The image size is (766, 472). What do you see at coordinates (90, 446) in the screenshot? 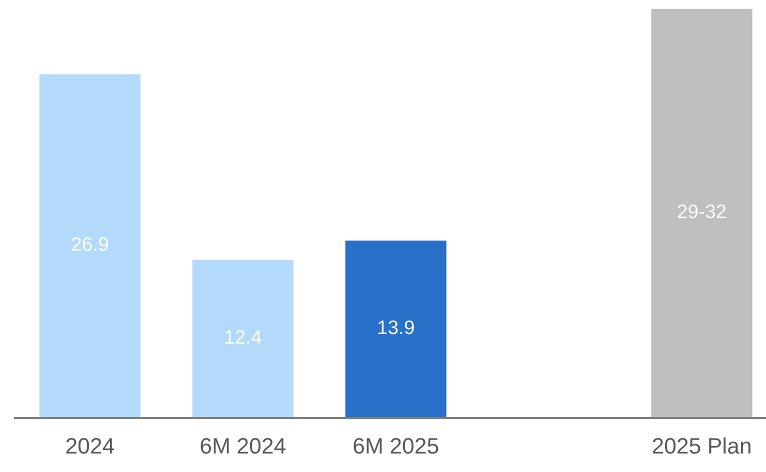
I see `x-tick-label: 2024` at bounding box center [90, 446].